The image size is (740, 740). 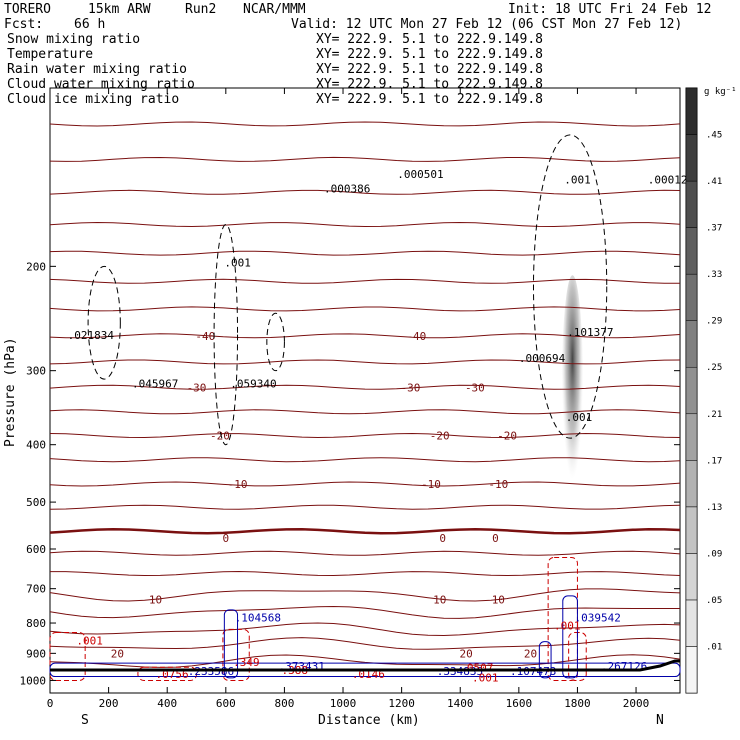 I want to click on colorbar-level-label: .45, so click(x=714, y=136).